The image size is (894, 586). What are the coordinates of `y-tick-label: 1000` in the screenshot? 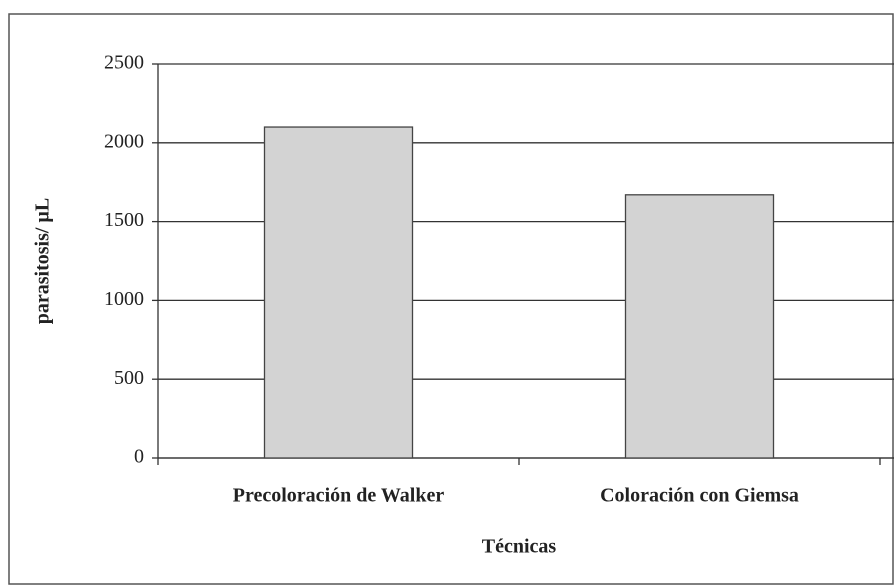 It's located at (124, 299).